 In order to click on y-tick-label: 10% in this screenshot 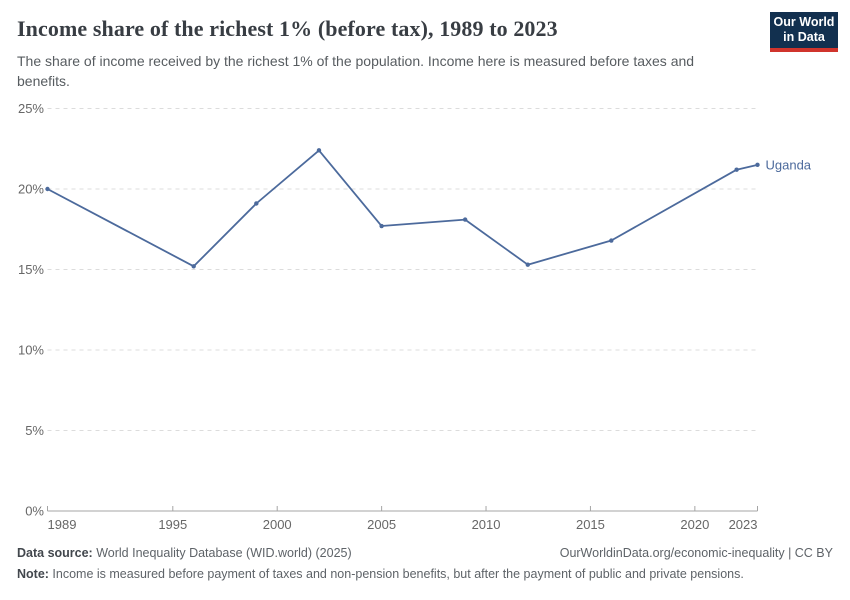, I will do `click(31, 350)`.